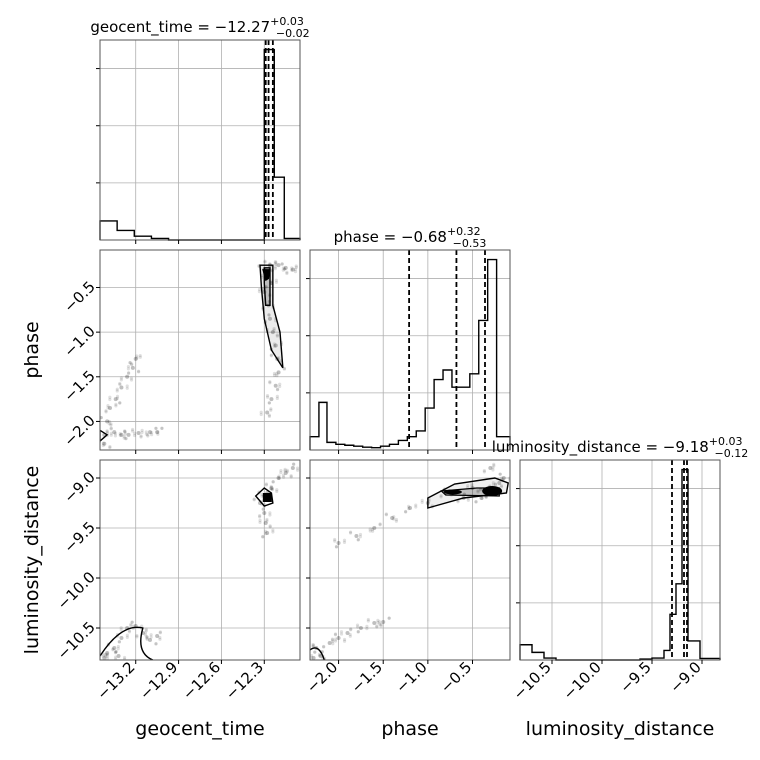  What do you see at coordinates (293, 33) in the screenshot?
I see `title-sub: −0.02` at bounding box center [293, 33].